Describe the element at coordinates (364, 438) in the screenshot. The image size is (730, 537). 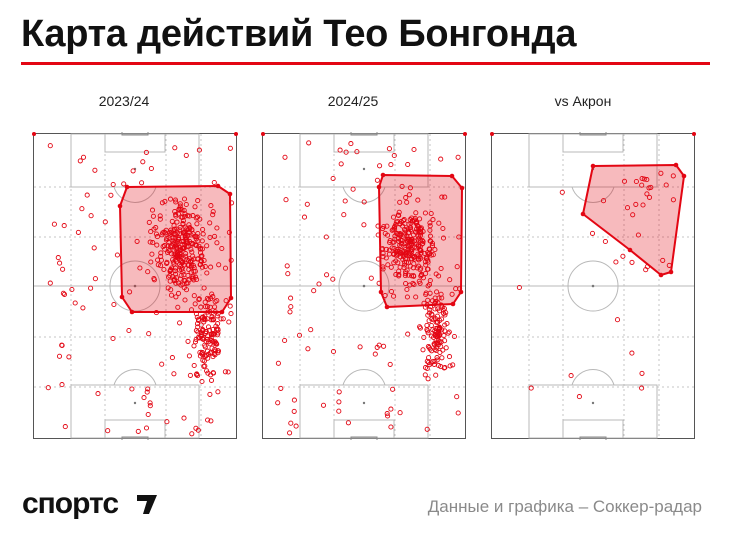
I see `goal-bottom` at that location.